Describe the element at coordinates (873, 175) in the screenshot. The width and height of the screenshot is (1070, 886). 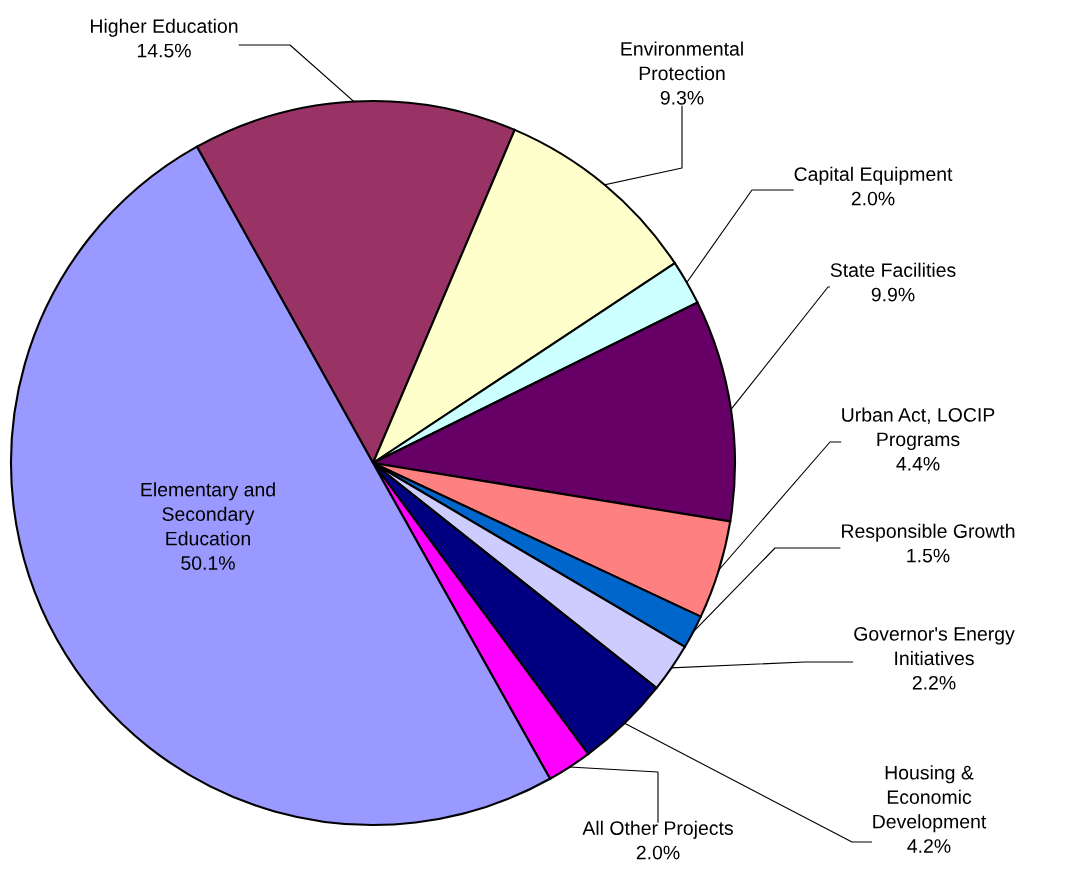
I see `slice-label: Capital Equipment` at that location.